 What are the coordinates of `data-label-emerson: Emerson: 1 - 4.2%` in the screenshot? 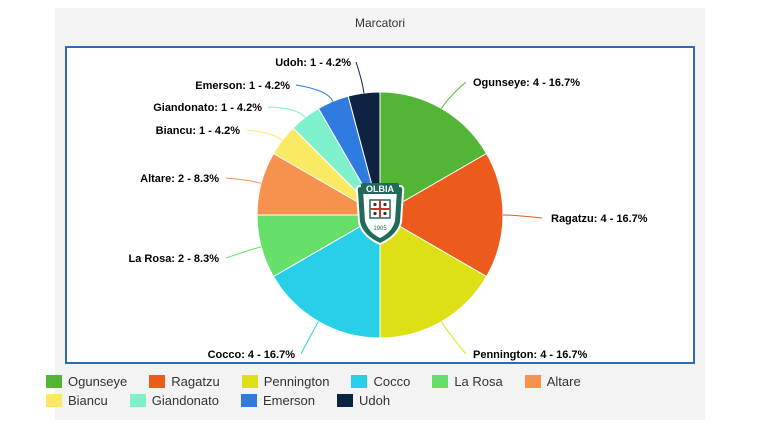 It's located at (242, 86).